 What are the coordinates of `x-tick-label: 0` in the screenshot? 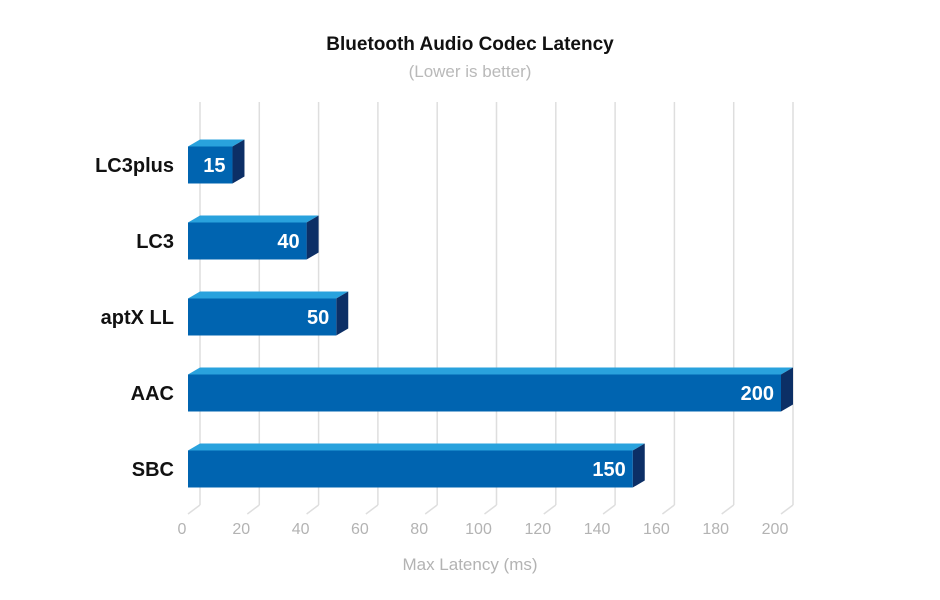 It's located at (182, 529).